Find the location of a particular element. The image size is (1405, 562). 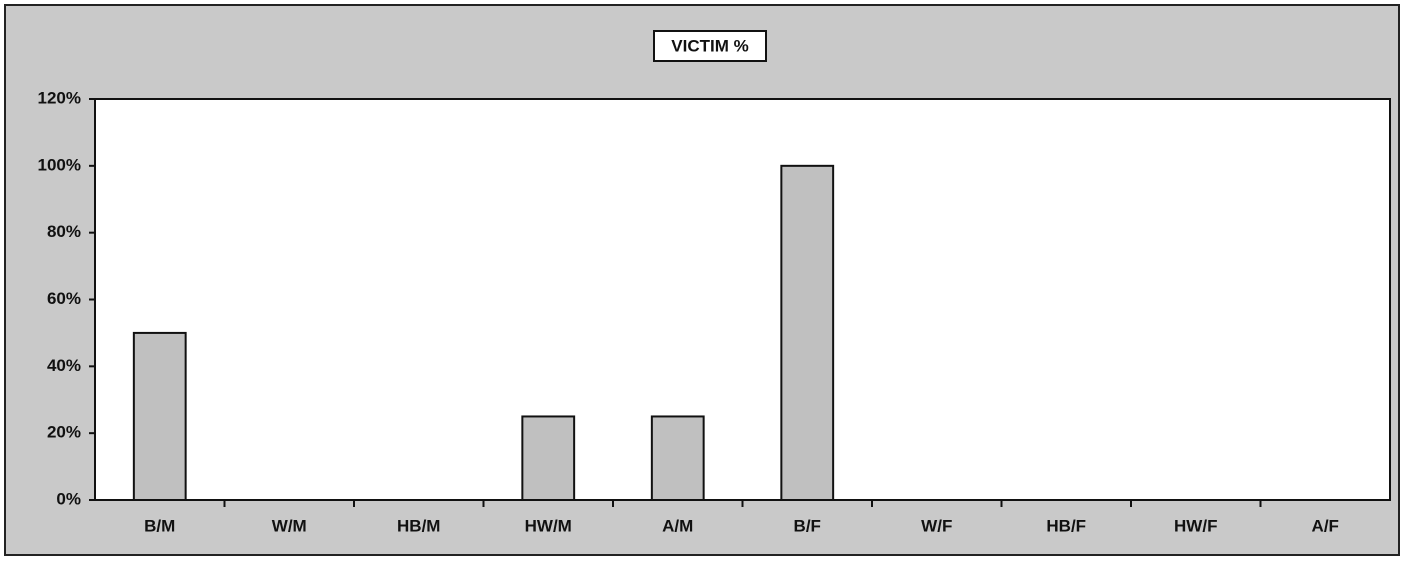

x-tick-label: B/M is located at coordinates (159, 525).